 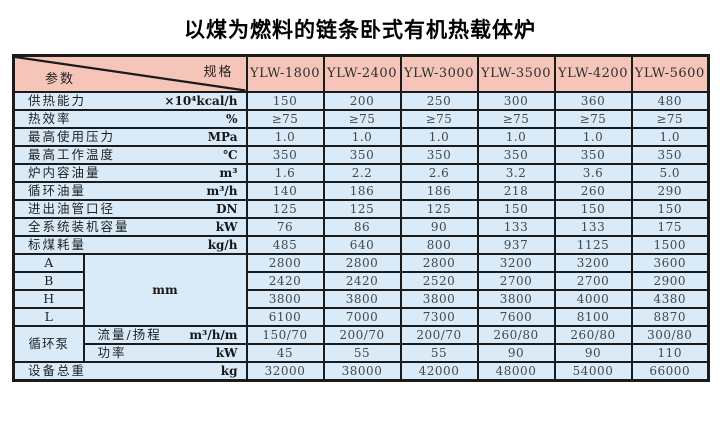 What do you see at coordinates (165, 334) in the screenshot?
I see `param-cell-content: 流量/扬程 m³/h/m` at bounding box center [165, 334].